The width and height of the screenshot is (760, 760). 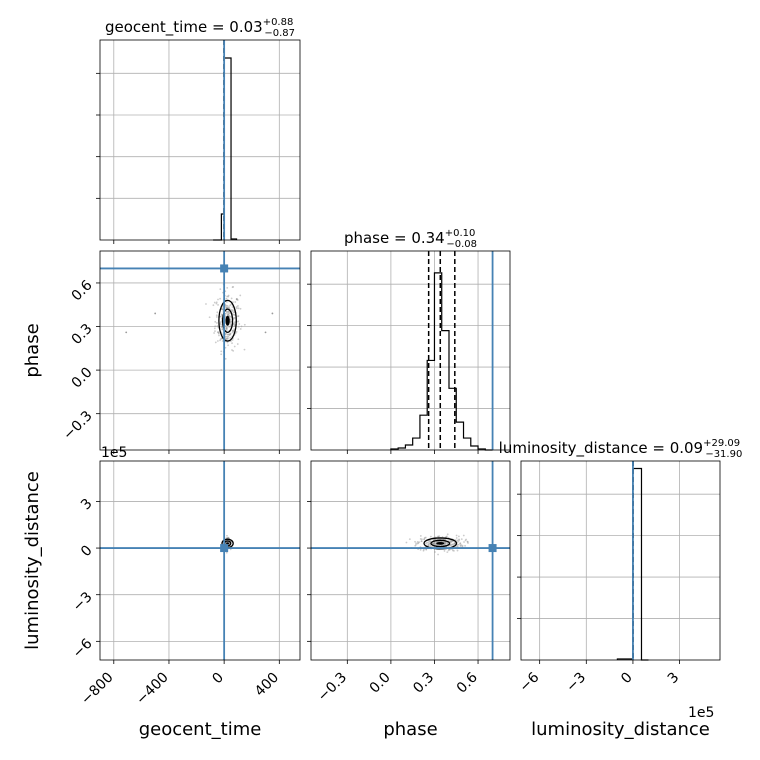 What do you see at coordinates (620, 560) in the screenshot?
I see `hist-frame-luminosity_distance` at bounding box center [620, 560].